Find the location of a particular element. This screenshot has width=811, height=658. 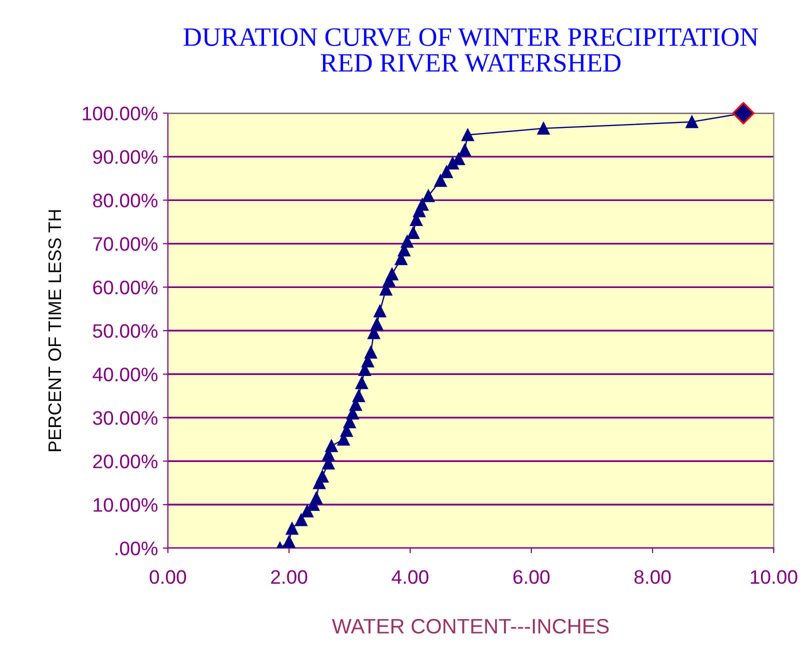

y-tick-label: 30.00% is located at coordinates (125, 418).